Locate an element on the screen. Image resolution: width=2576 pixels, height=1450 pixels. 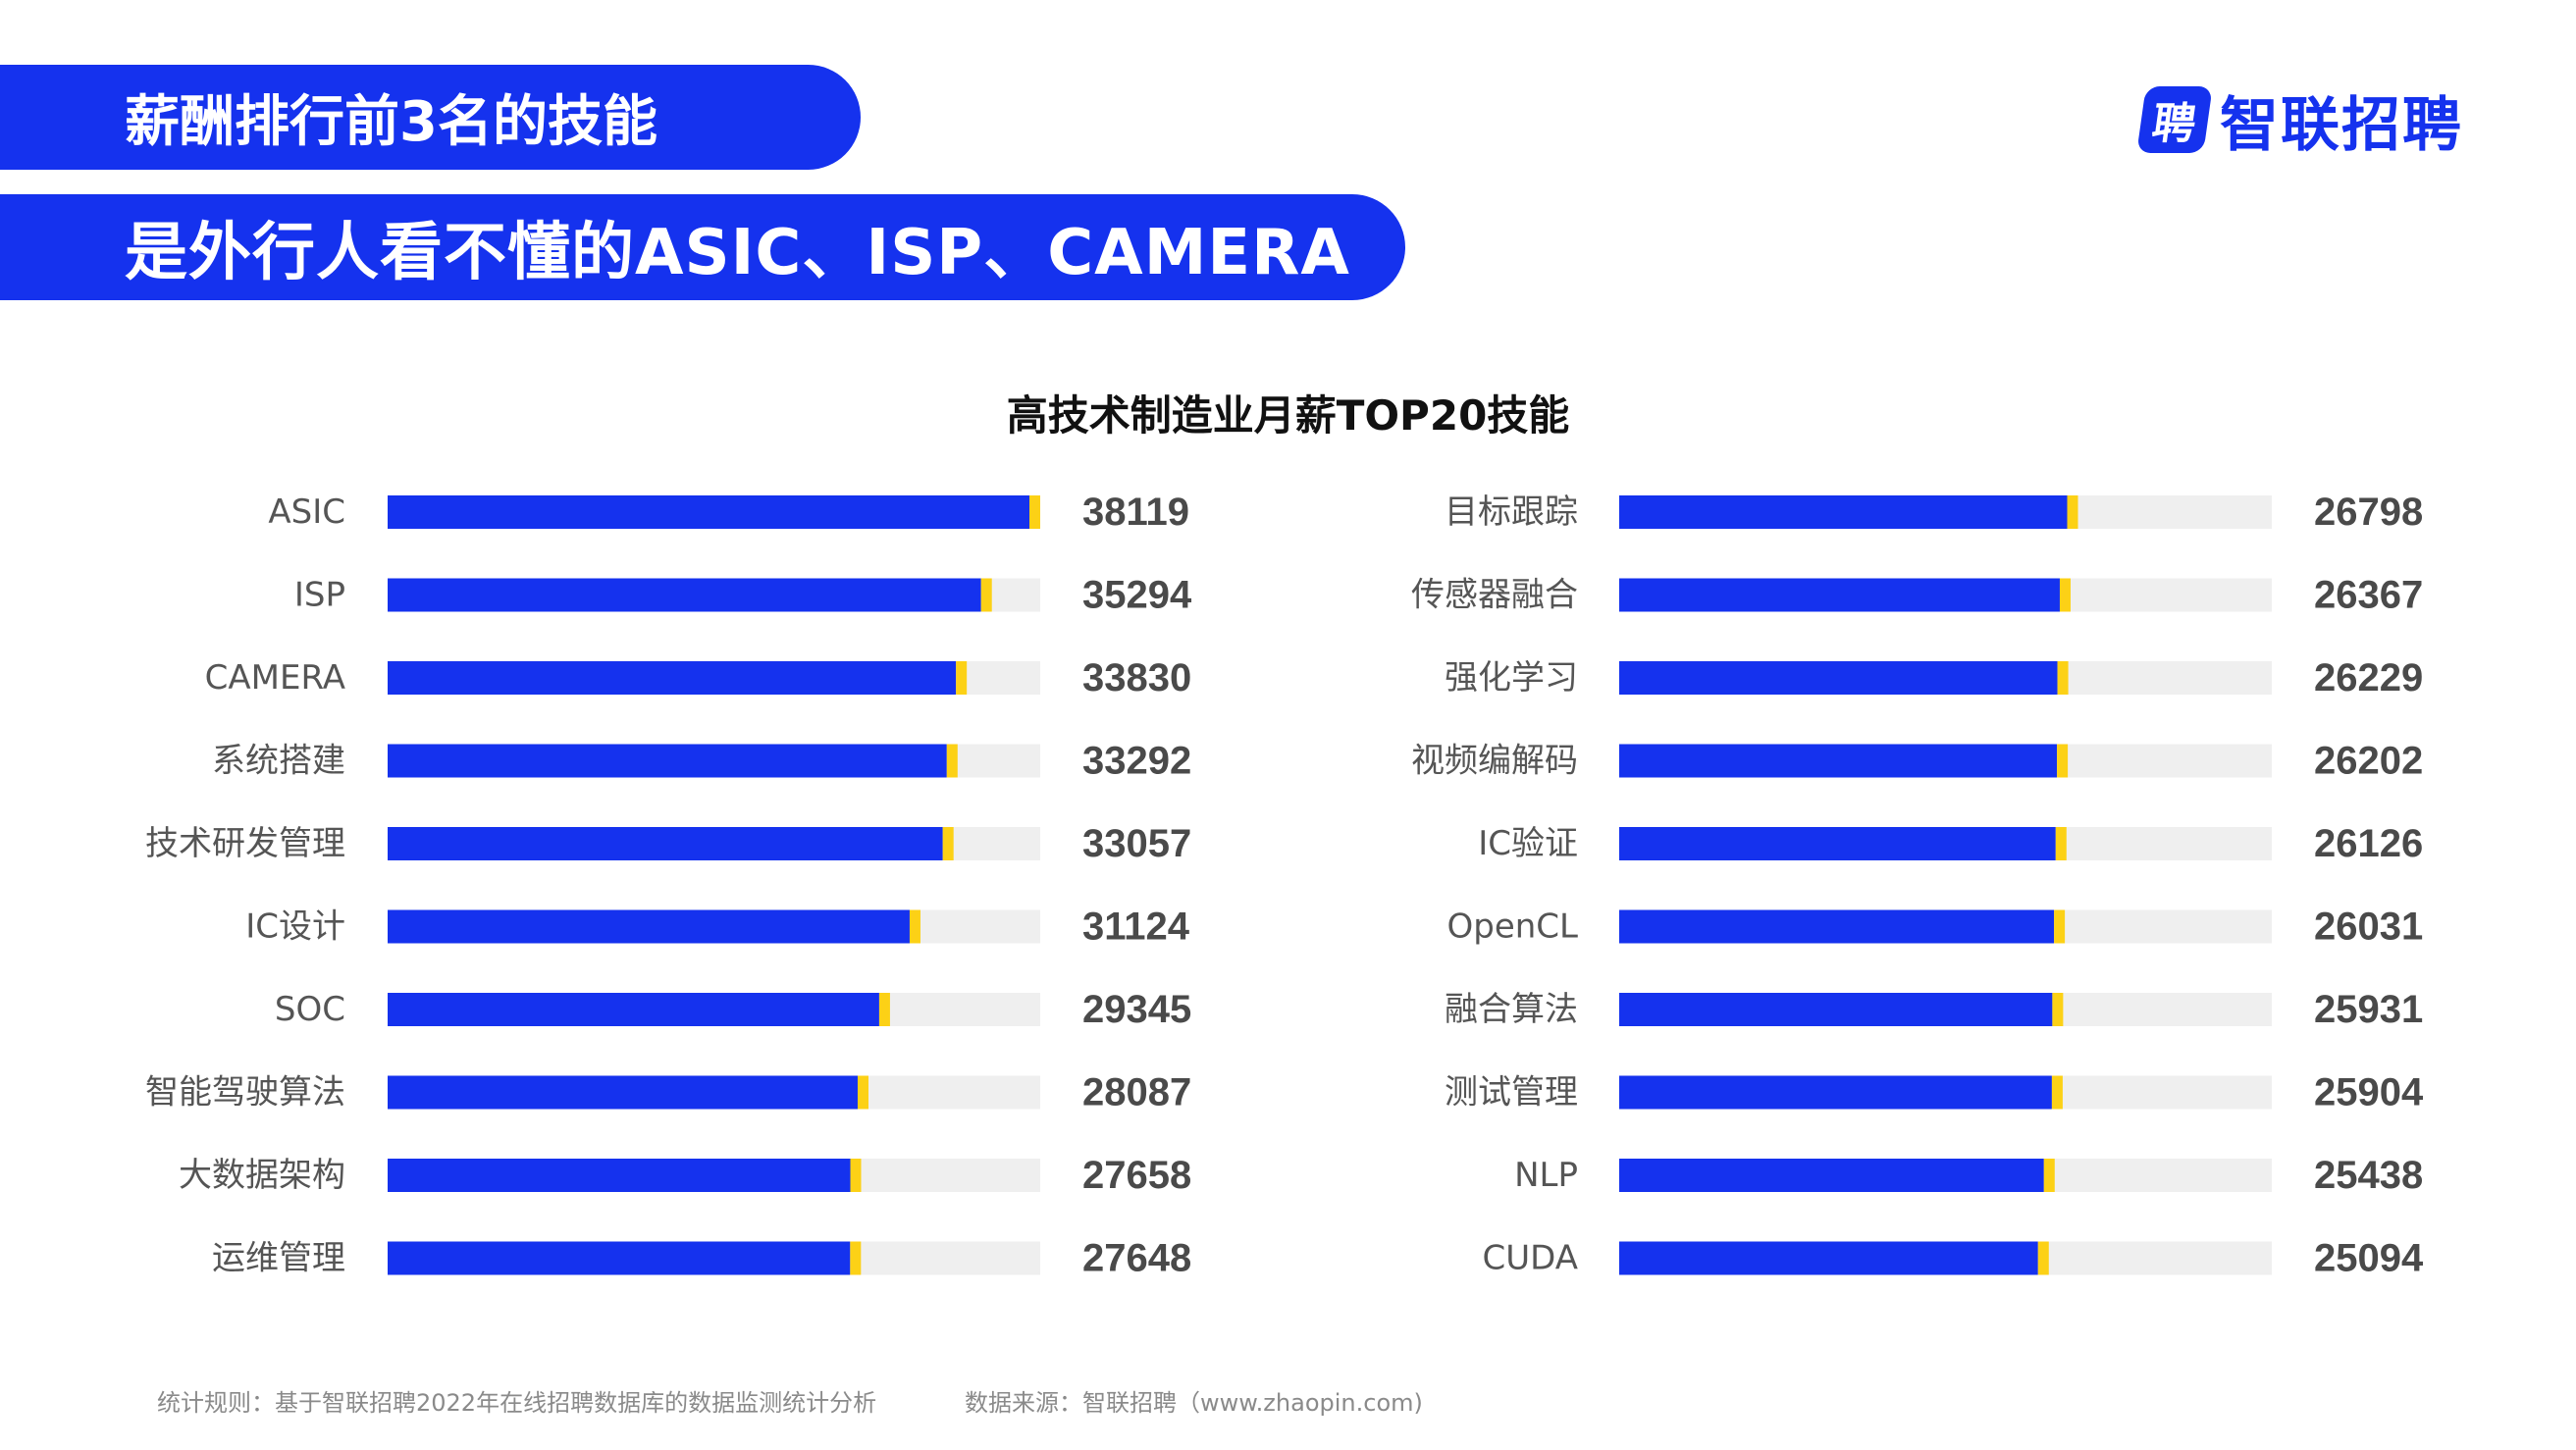
value-label: 25931 is located at coordinates (2368, 1009).